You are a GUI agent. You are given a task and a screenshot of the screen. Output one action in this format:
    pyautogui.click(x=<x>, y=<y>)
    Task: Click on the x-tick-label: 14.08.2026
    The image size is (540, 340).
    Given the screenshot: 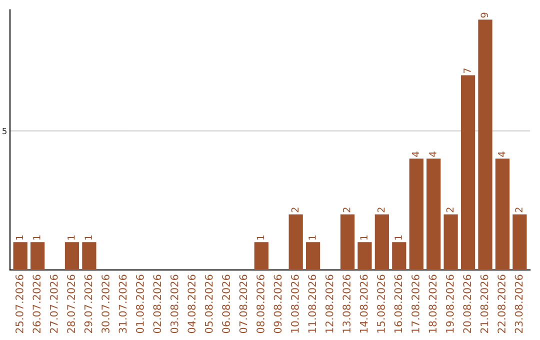 What is the action you would take?
    pyautogui.click(x=364, y=303)
    